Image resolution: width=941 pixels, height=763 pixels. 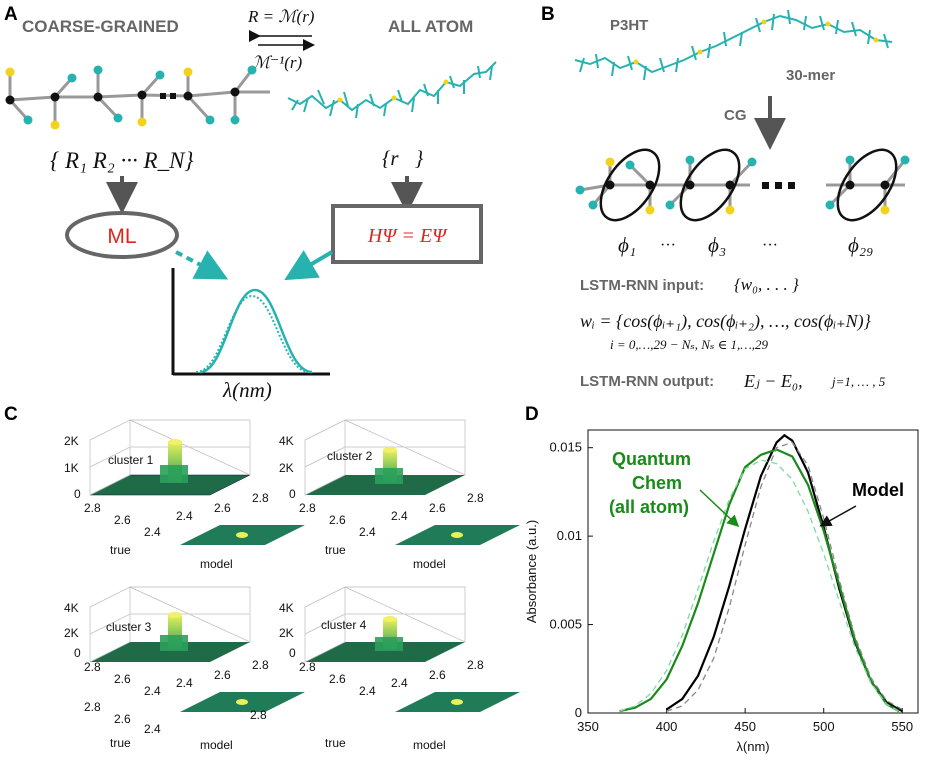 What do you see at coordinates (717, 245) in the screenshot?
I see `phi3-label: ϕ₃` at bounding box center [717, 245].